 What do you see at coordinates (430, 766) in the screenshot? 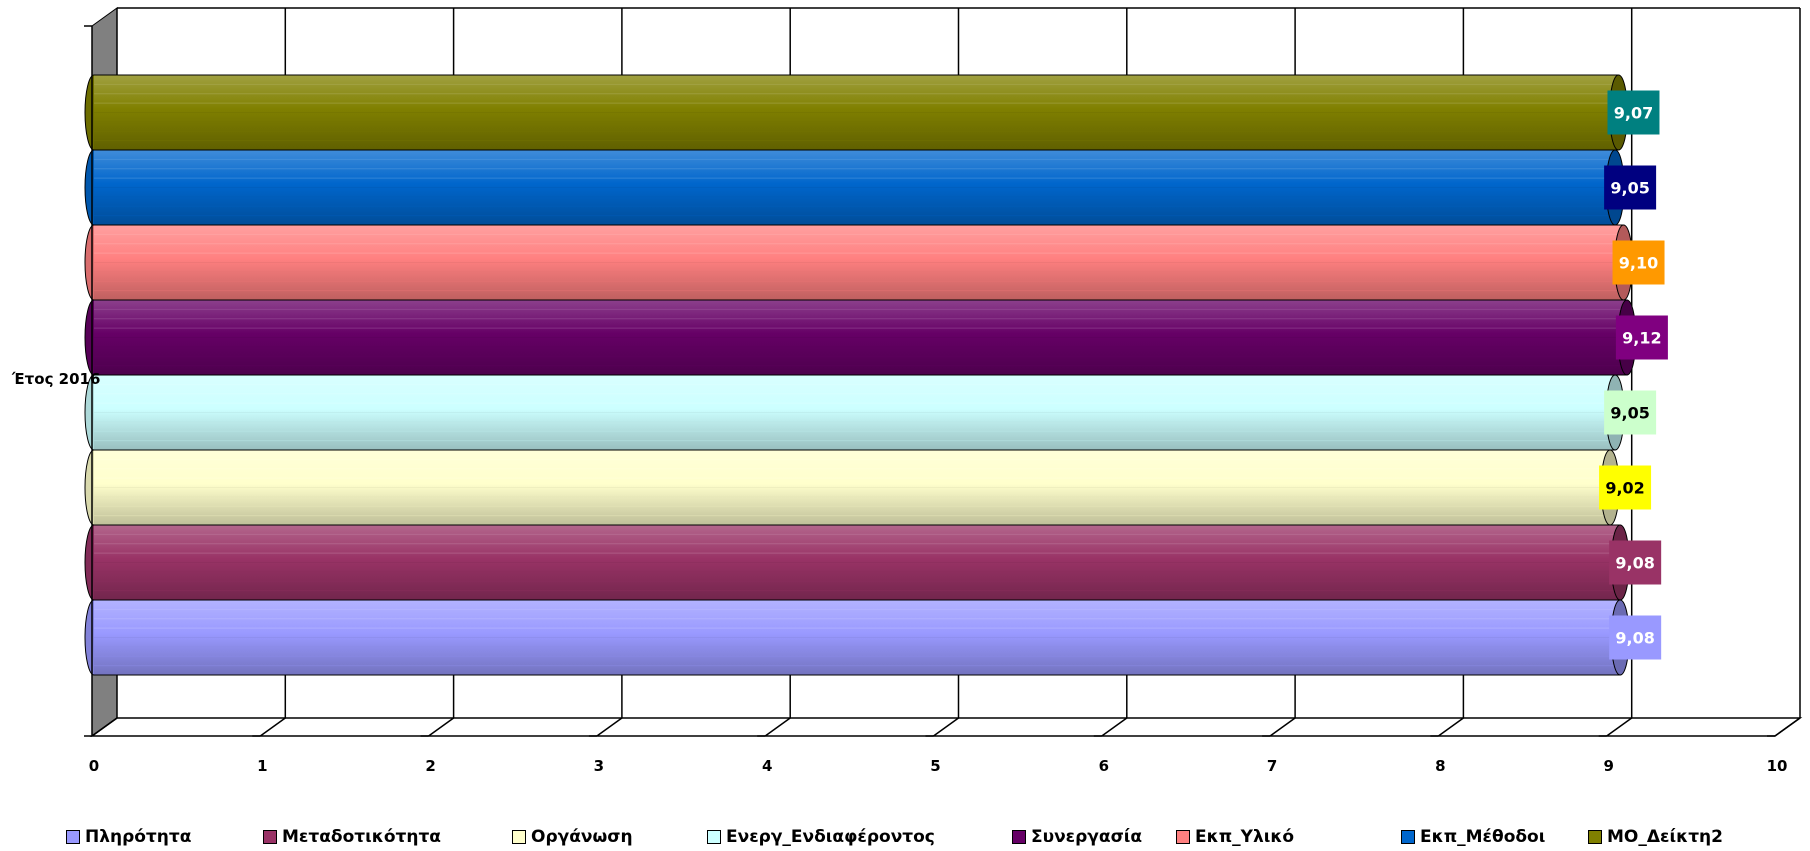
I see `x-tick-label: 2` at bounding box center [430, 766].